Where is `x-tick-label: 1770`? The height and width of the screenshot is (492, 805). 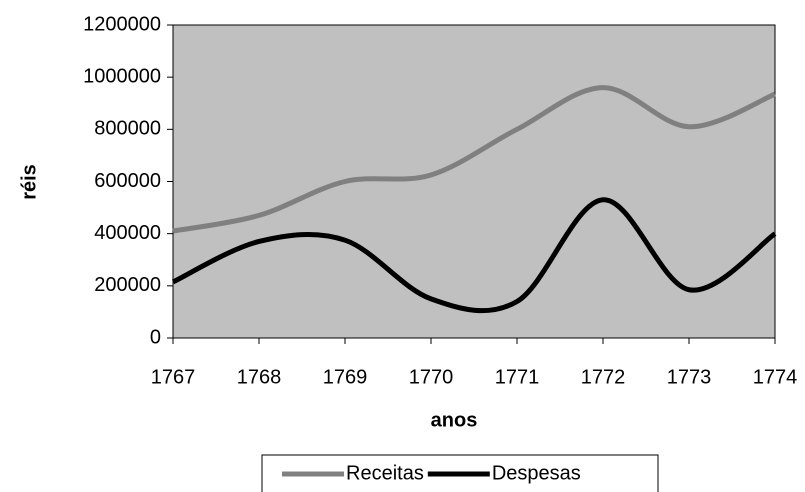 x-tick-label: 1770 is located at coordinates (431, 377).